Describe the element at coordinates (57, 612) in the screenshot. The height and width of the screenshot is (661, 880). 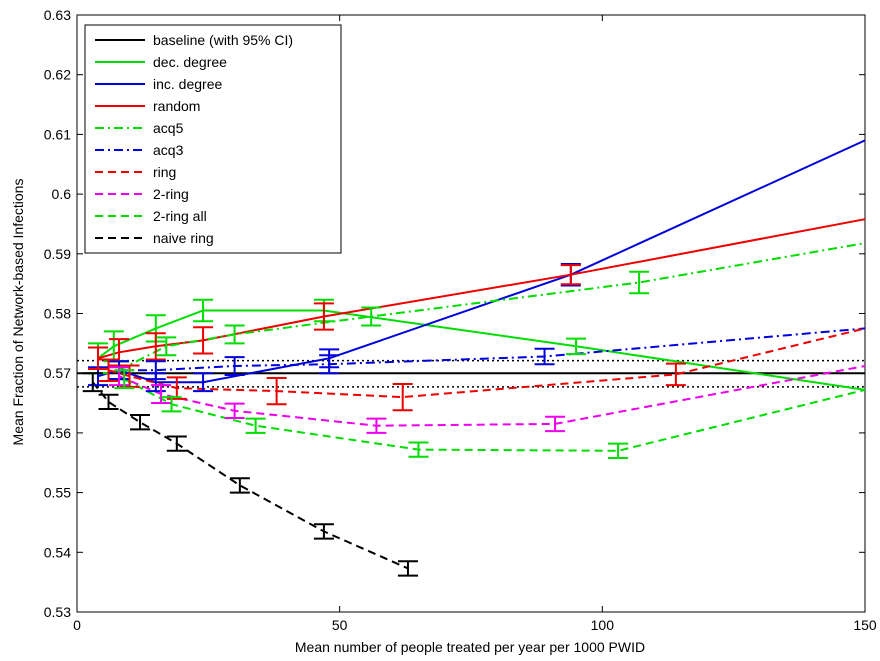
I see `y-tick-label: 0.53` at that location.